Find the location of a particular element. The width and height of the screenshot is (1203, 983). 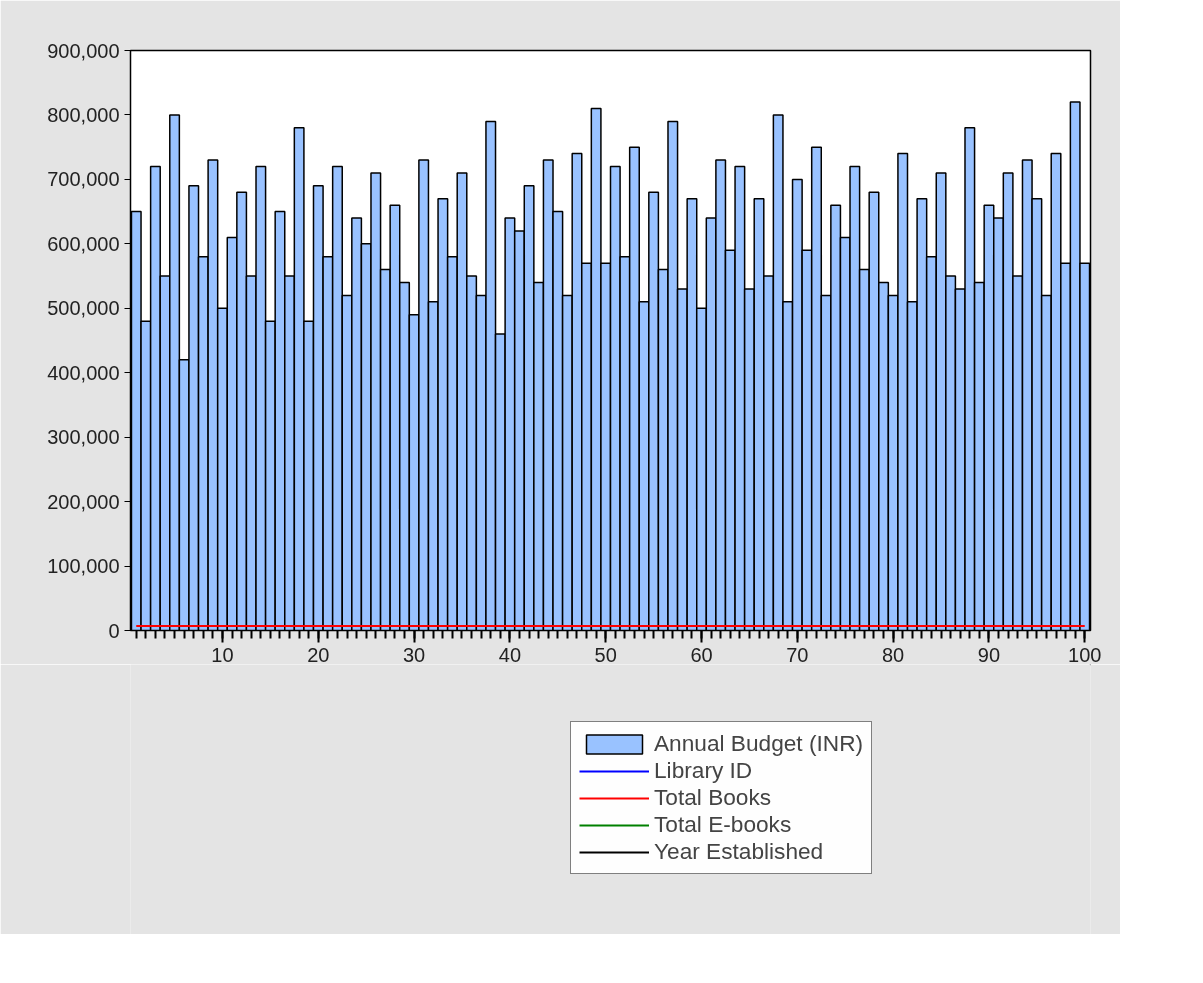

legend-label: Total Books is located at coordinates (713, 797).